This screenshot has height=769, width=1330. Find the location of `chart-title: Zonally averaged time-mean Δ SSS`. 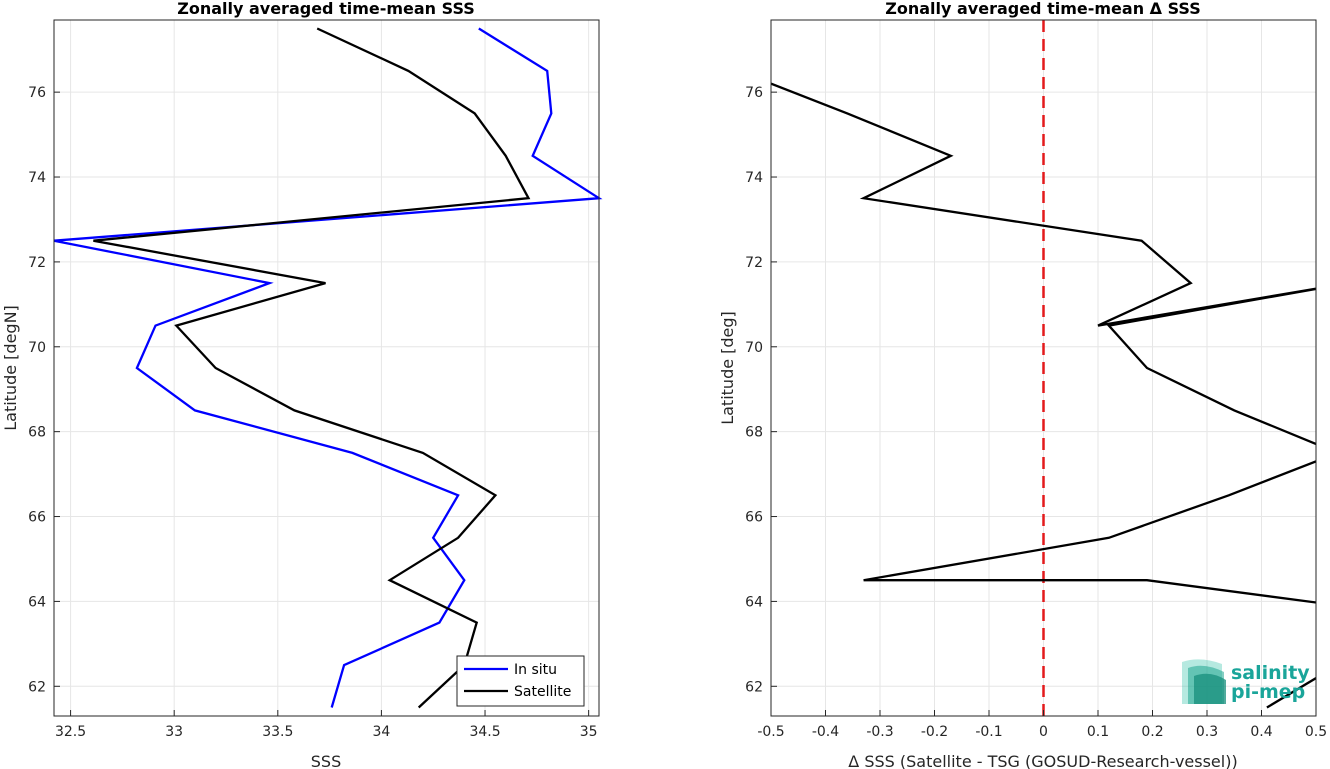

chart-title: Zonally averaged time-mean Δ SSS is located at coordinates (1043, 9).